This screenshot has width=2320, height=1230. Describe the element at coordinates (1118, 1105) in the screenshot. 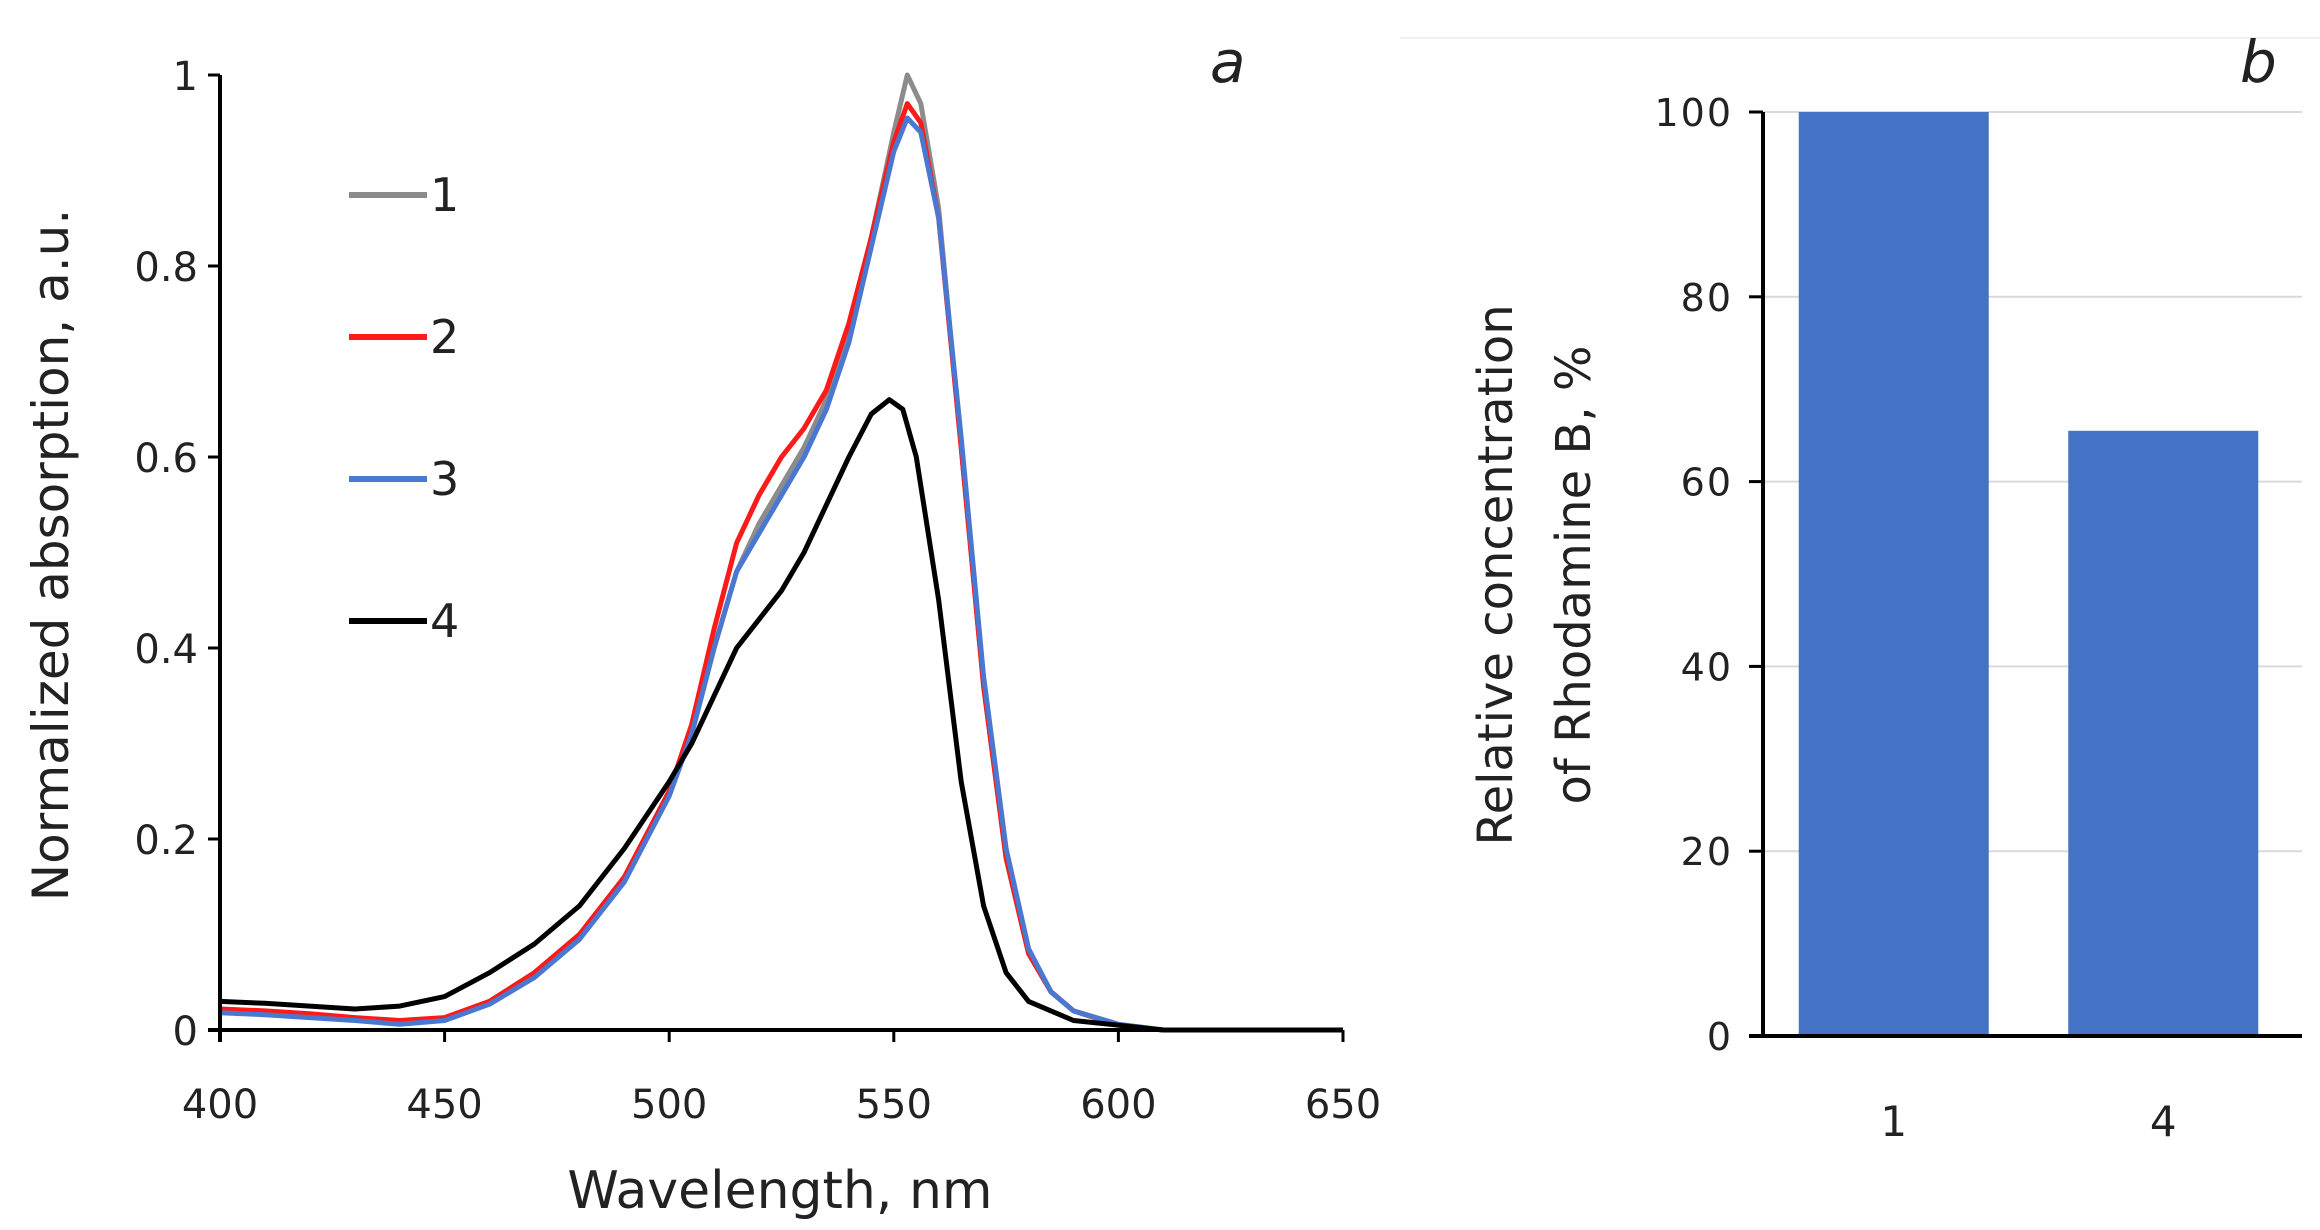

I see `x-tick-label-a: 600` at that location.